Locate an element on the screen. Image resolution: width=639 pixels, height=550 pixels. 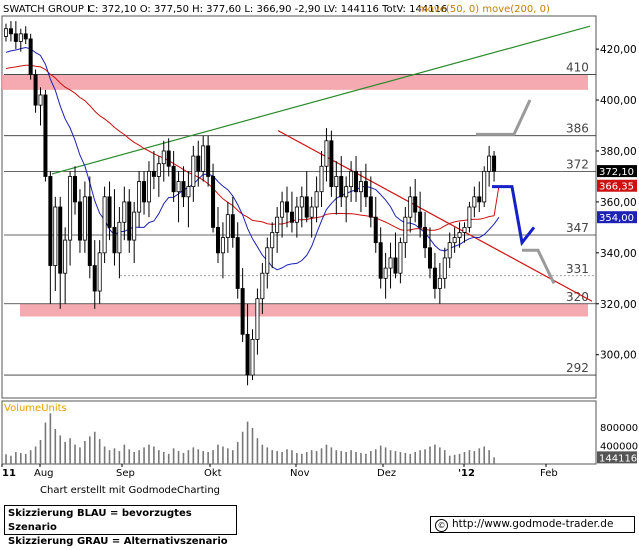
level-label: 320 is located at coordinates (577, 297).